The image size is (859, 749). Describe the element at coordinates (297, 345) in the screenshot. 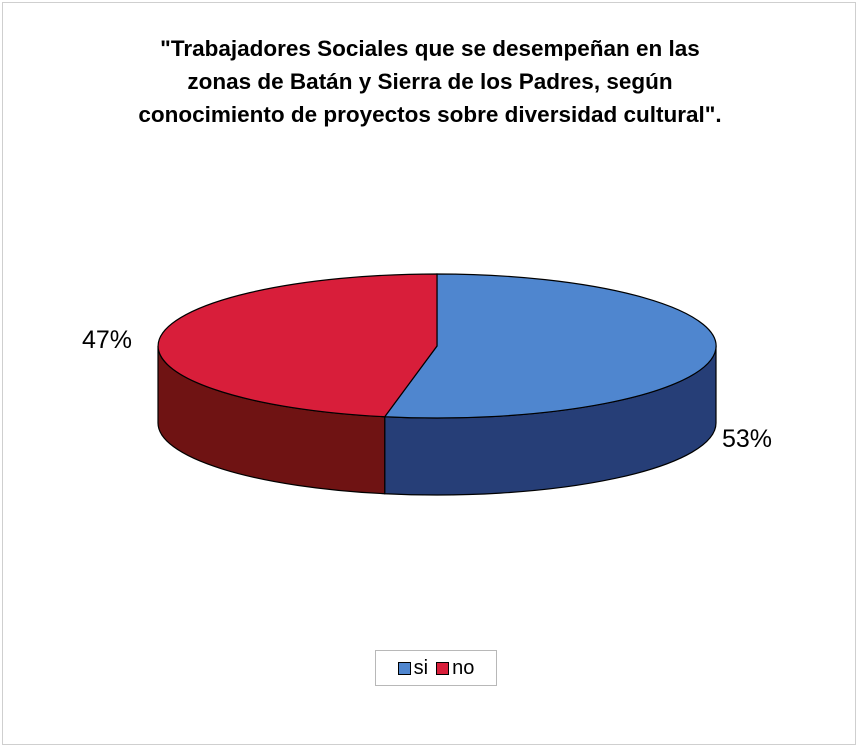

I see `pie-slice-no` at that location.